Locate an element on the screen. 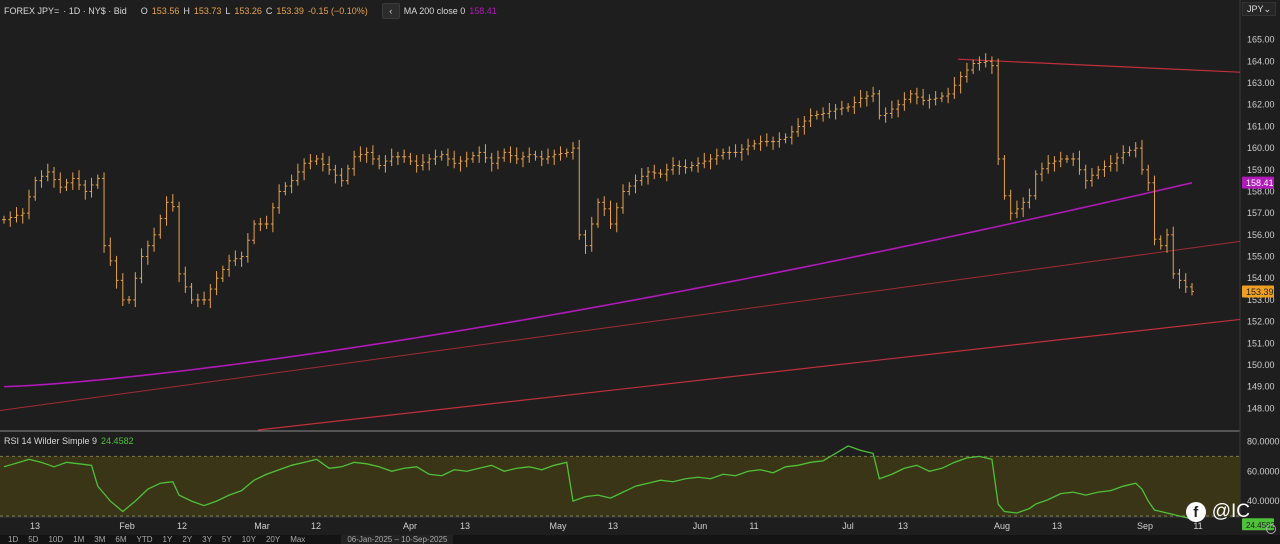  open-value: 153.56 is located at coordinates (165, 11).